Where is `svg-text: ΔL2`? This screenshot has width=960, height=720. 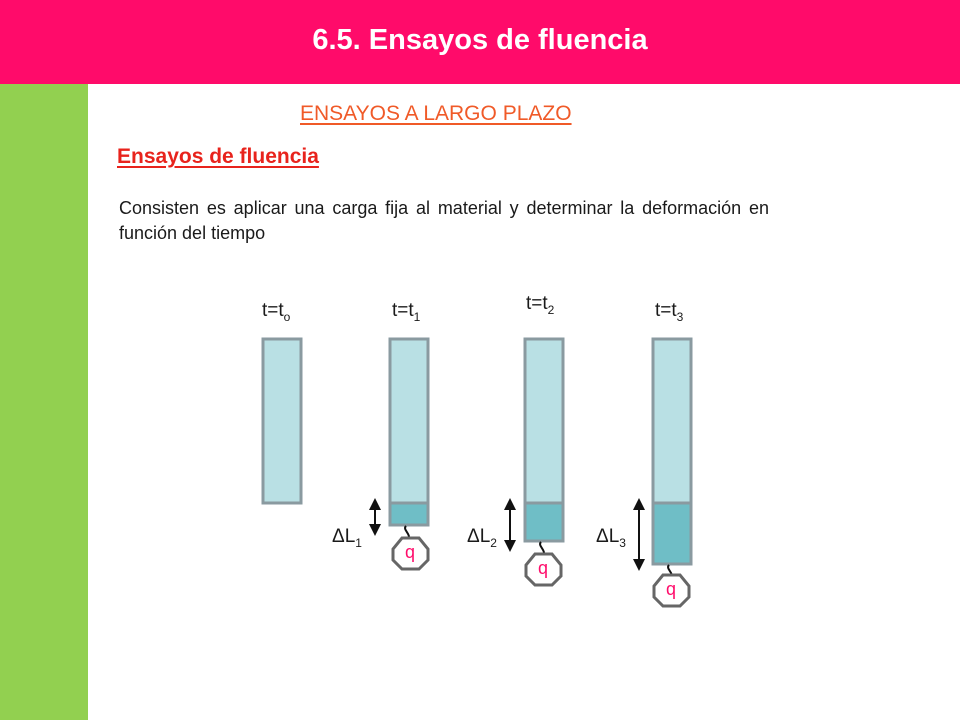
svg-text: ΔL2 is located at coordinates (482, 538).